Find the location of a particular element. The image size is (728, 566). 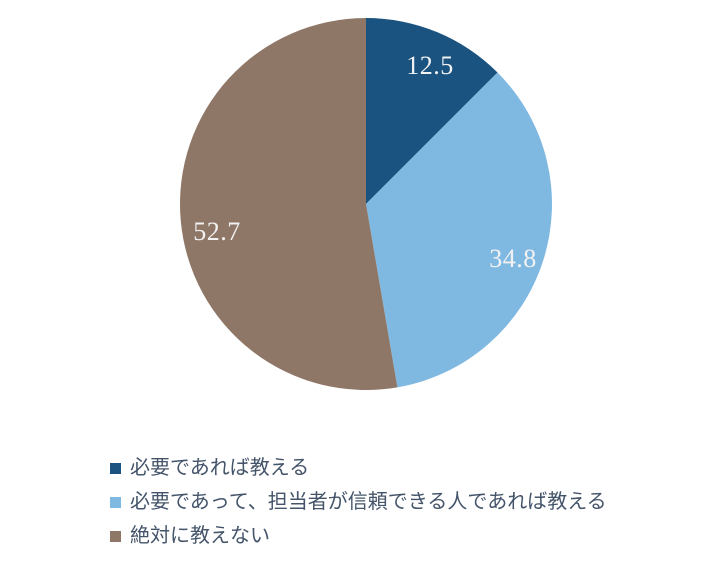

legend-item-label: 必要であれば教える is located at coordinates (220, 468).